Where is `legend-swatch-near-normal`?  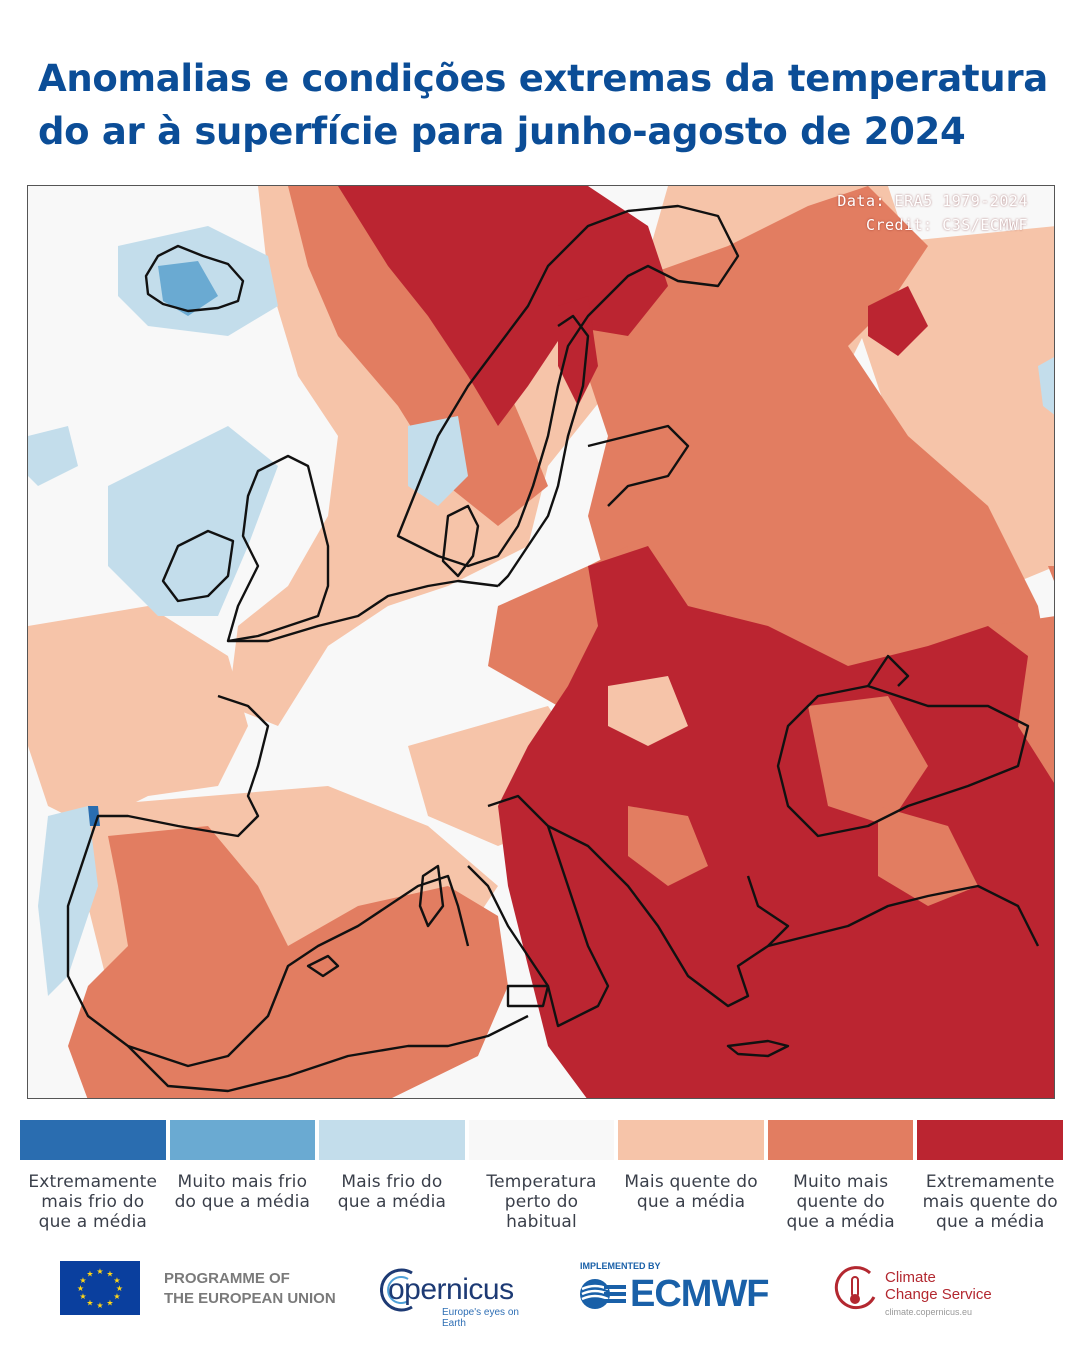 legend-swatch-near-normal is located at coordinates (541, 1140).